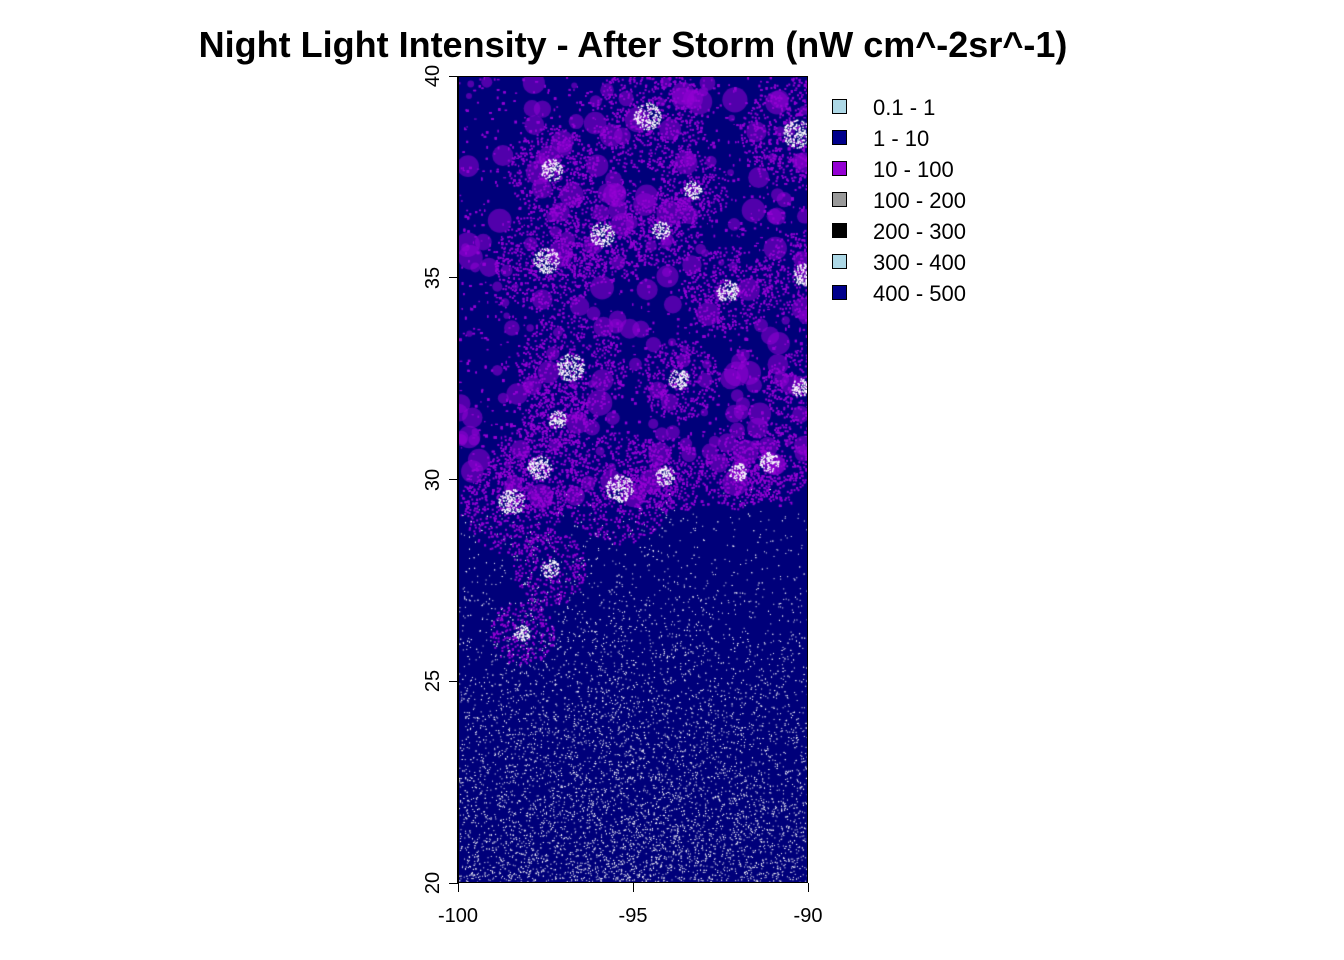 The height and width of the screenshot is (960, 1344). I want to click on legend-label: 400 - 500, so click(919, 293).